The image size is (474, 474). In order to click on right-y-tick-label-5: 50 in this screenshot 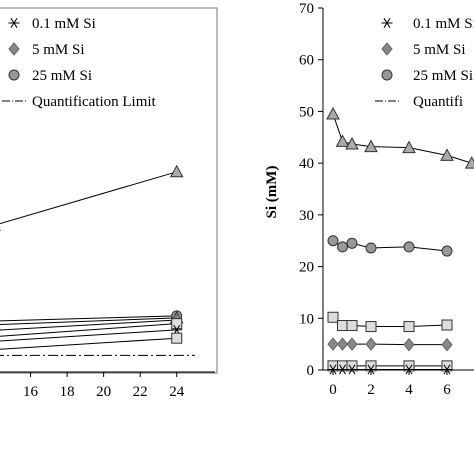, I will do `click(306, 112)`.